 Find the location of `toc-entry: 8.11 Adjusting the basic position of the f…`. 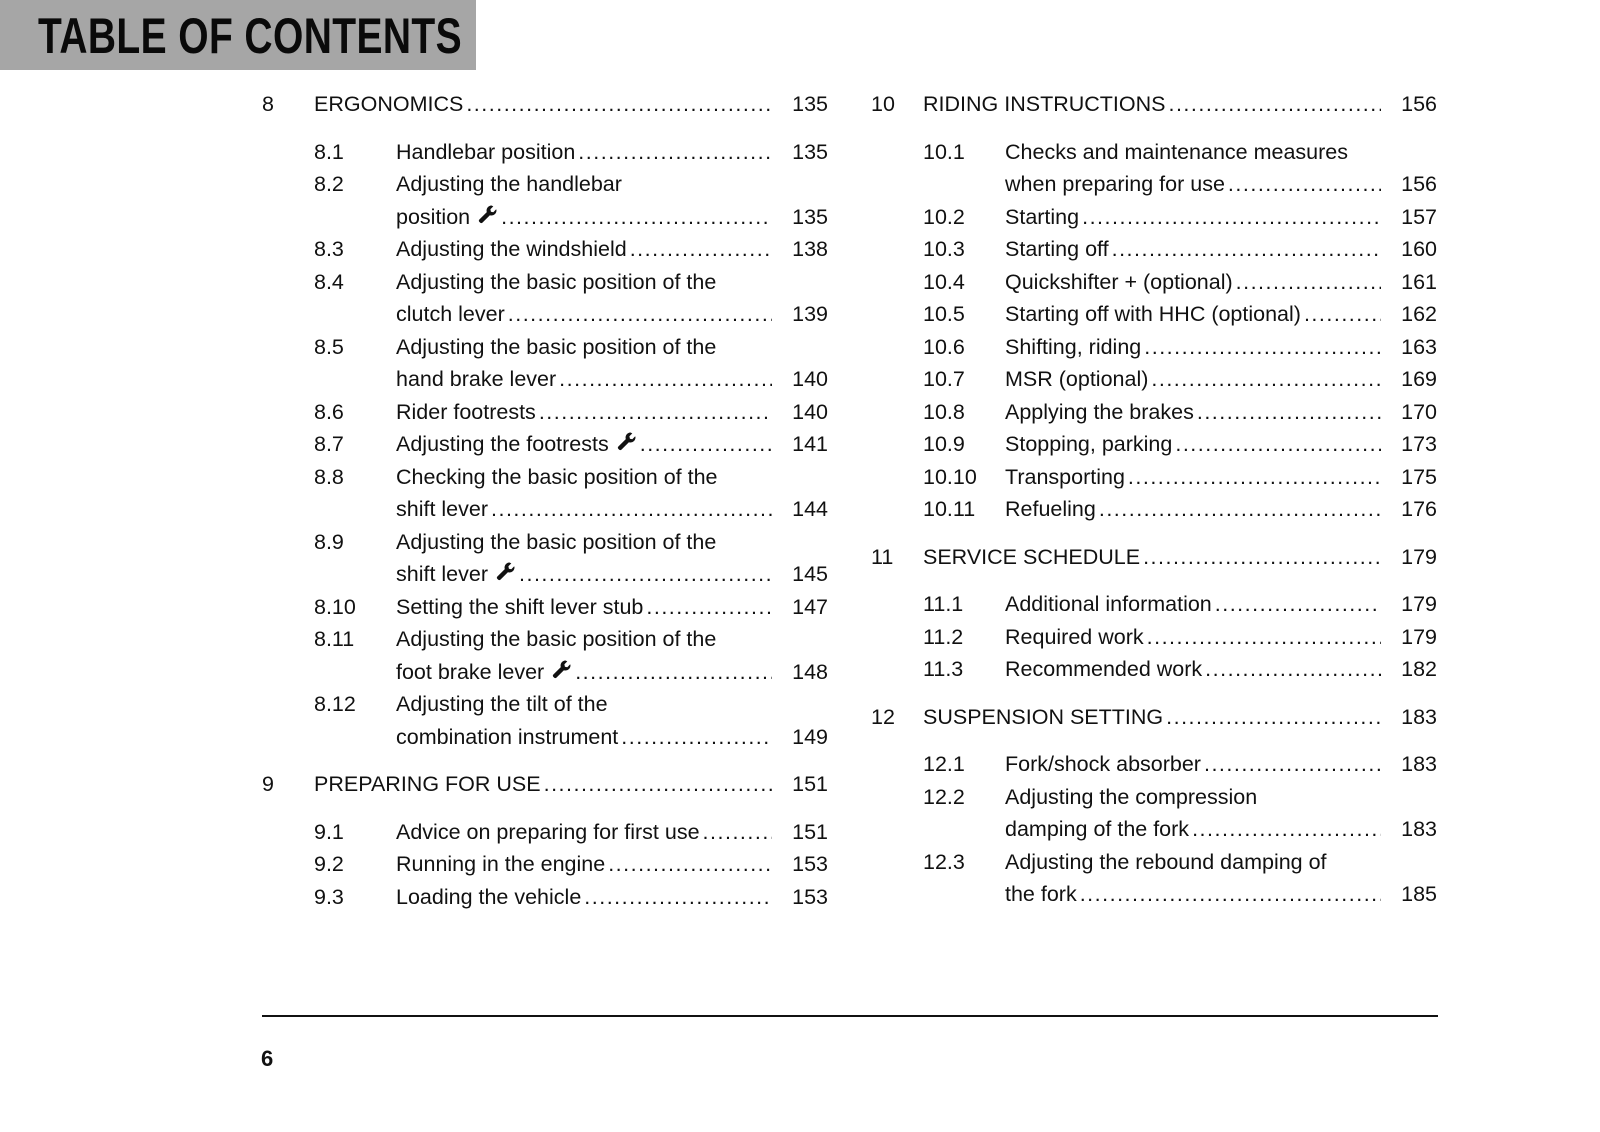

toc-entry: 8.11 Adjusting the basic position of the f… is located at coordinates (545, 655).